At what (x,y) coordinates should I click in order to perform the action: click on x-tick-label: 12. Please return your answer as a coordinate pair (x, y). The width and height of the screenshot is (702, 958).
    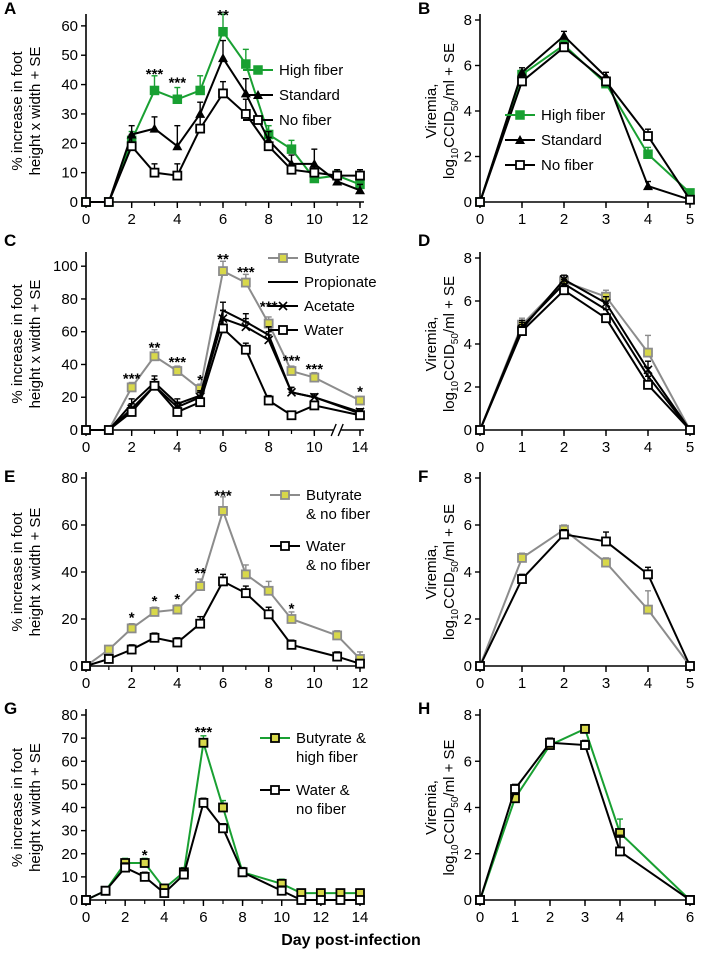
    Looking at the image, I should click on (360, 683).